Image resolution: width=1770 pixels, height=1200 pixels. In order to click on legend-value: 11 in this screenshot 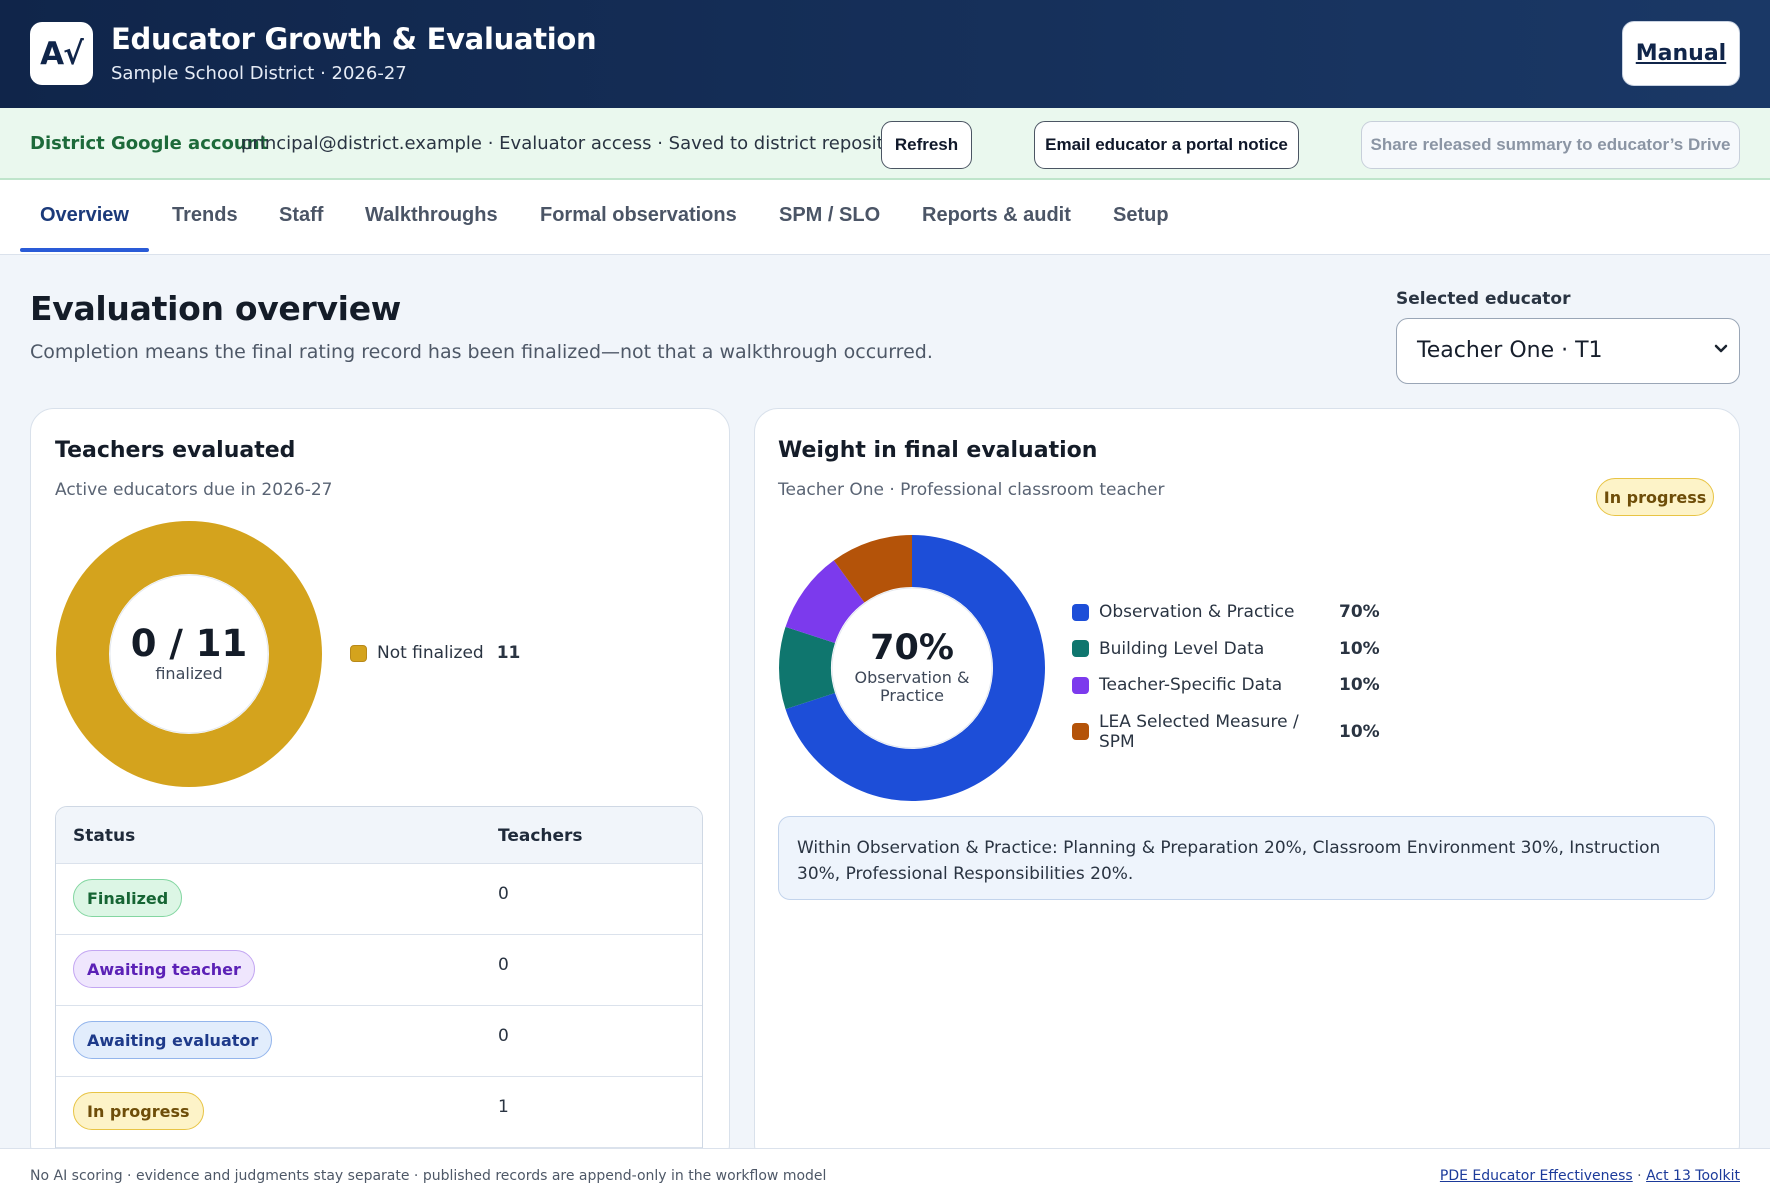, I will do `click(508, 653)`.